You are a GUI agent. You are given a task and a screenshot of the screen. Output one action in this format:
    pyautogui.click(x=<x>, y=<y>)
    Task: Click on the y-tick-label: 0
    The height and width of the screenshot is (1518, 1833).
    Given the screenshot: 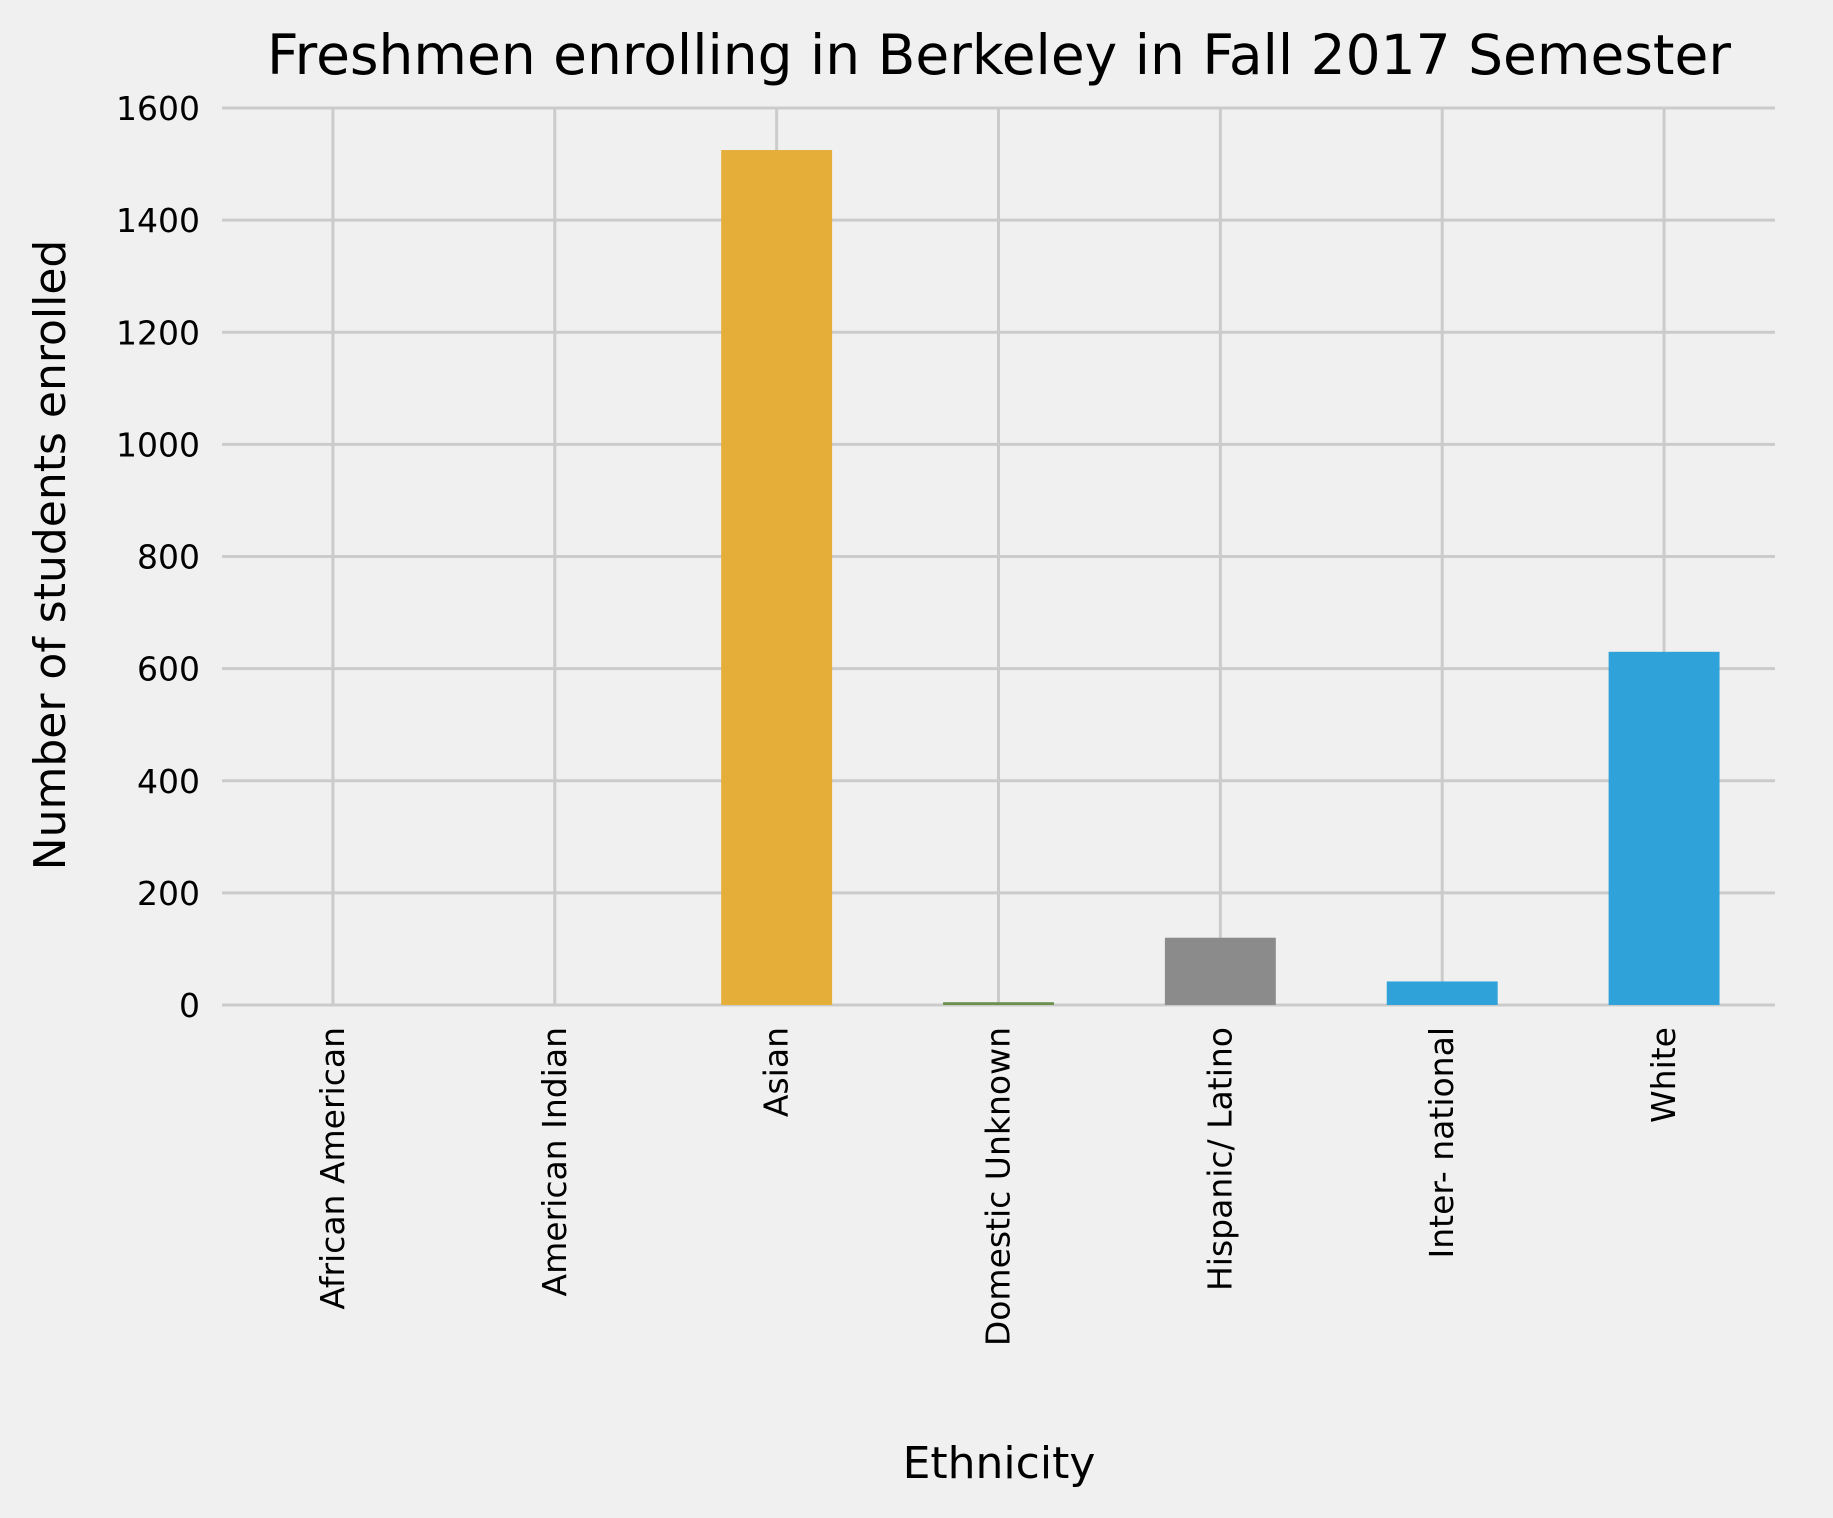 What is the action you would take?
    pyautogui.click(x=189, y=1005)
    